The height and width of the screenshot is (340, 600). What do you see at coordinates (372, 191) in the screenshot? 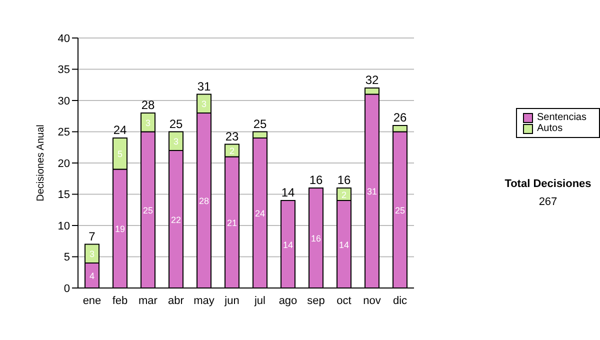
I see `data-label: 31` at bounding box center [372, 191].